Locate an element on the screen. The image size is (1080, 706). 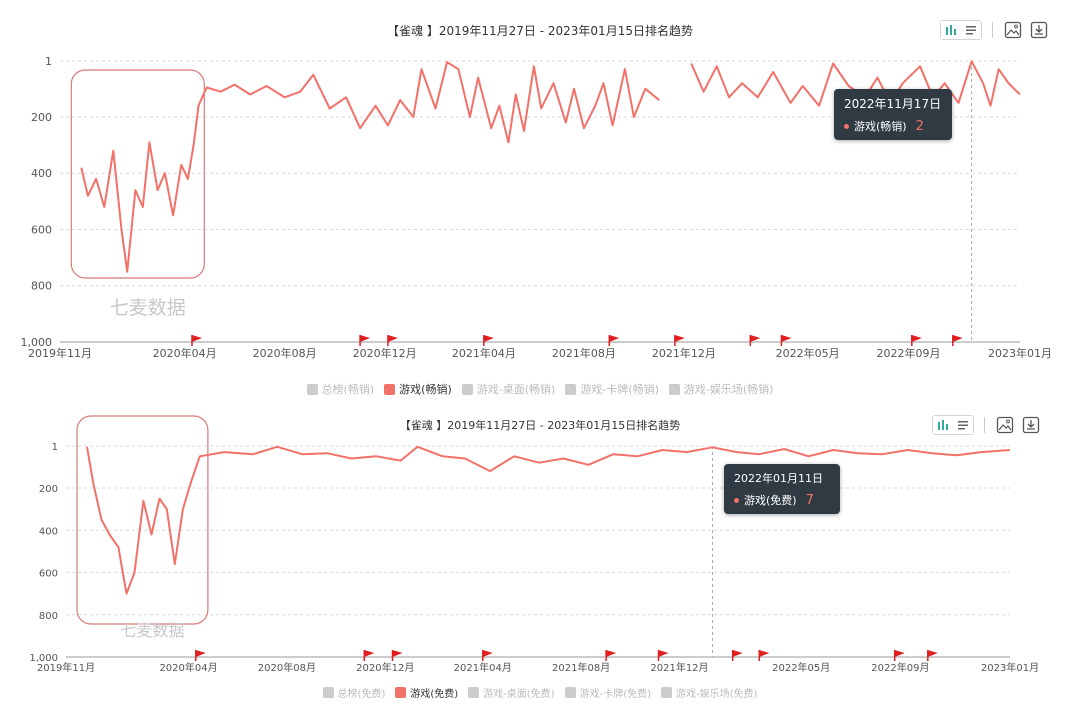
chart-title: 【雀魂 】2019年11月27日 - 2023年01月15日排名趋势 is located at coordinates (540, 31).